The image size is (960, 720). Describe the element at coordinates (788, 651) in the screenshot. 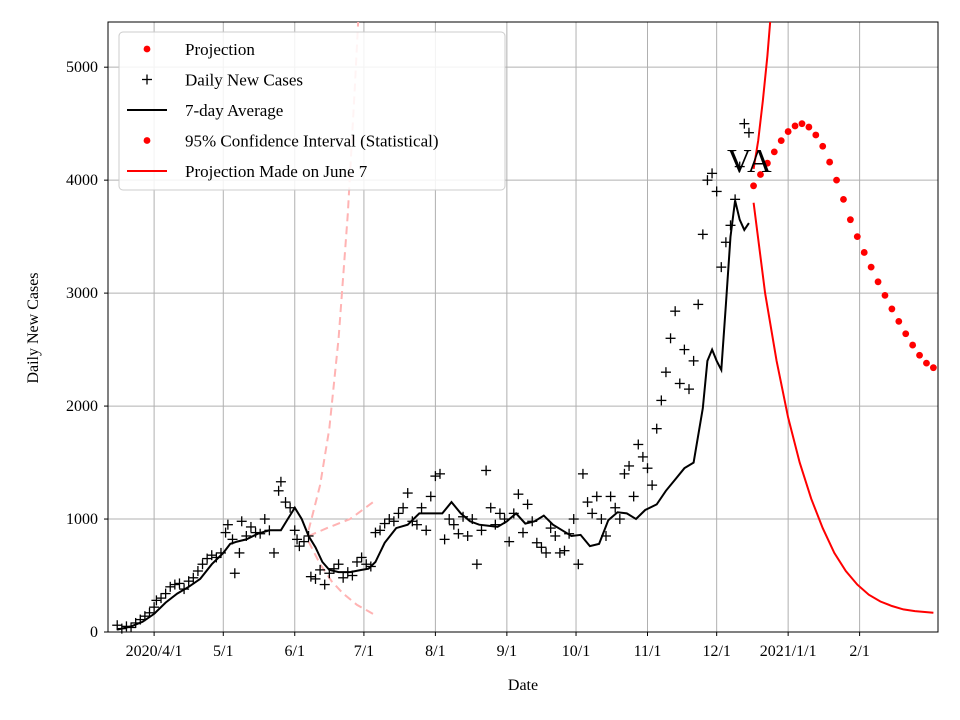

I see `x-tick-label: 2021/1/1` at that location.